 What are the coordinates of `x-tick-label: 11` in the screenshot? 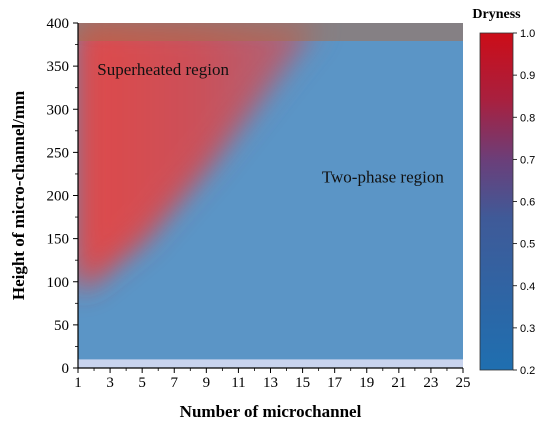 It's located at (238, 383).